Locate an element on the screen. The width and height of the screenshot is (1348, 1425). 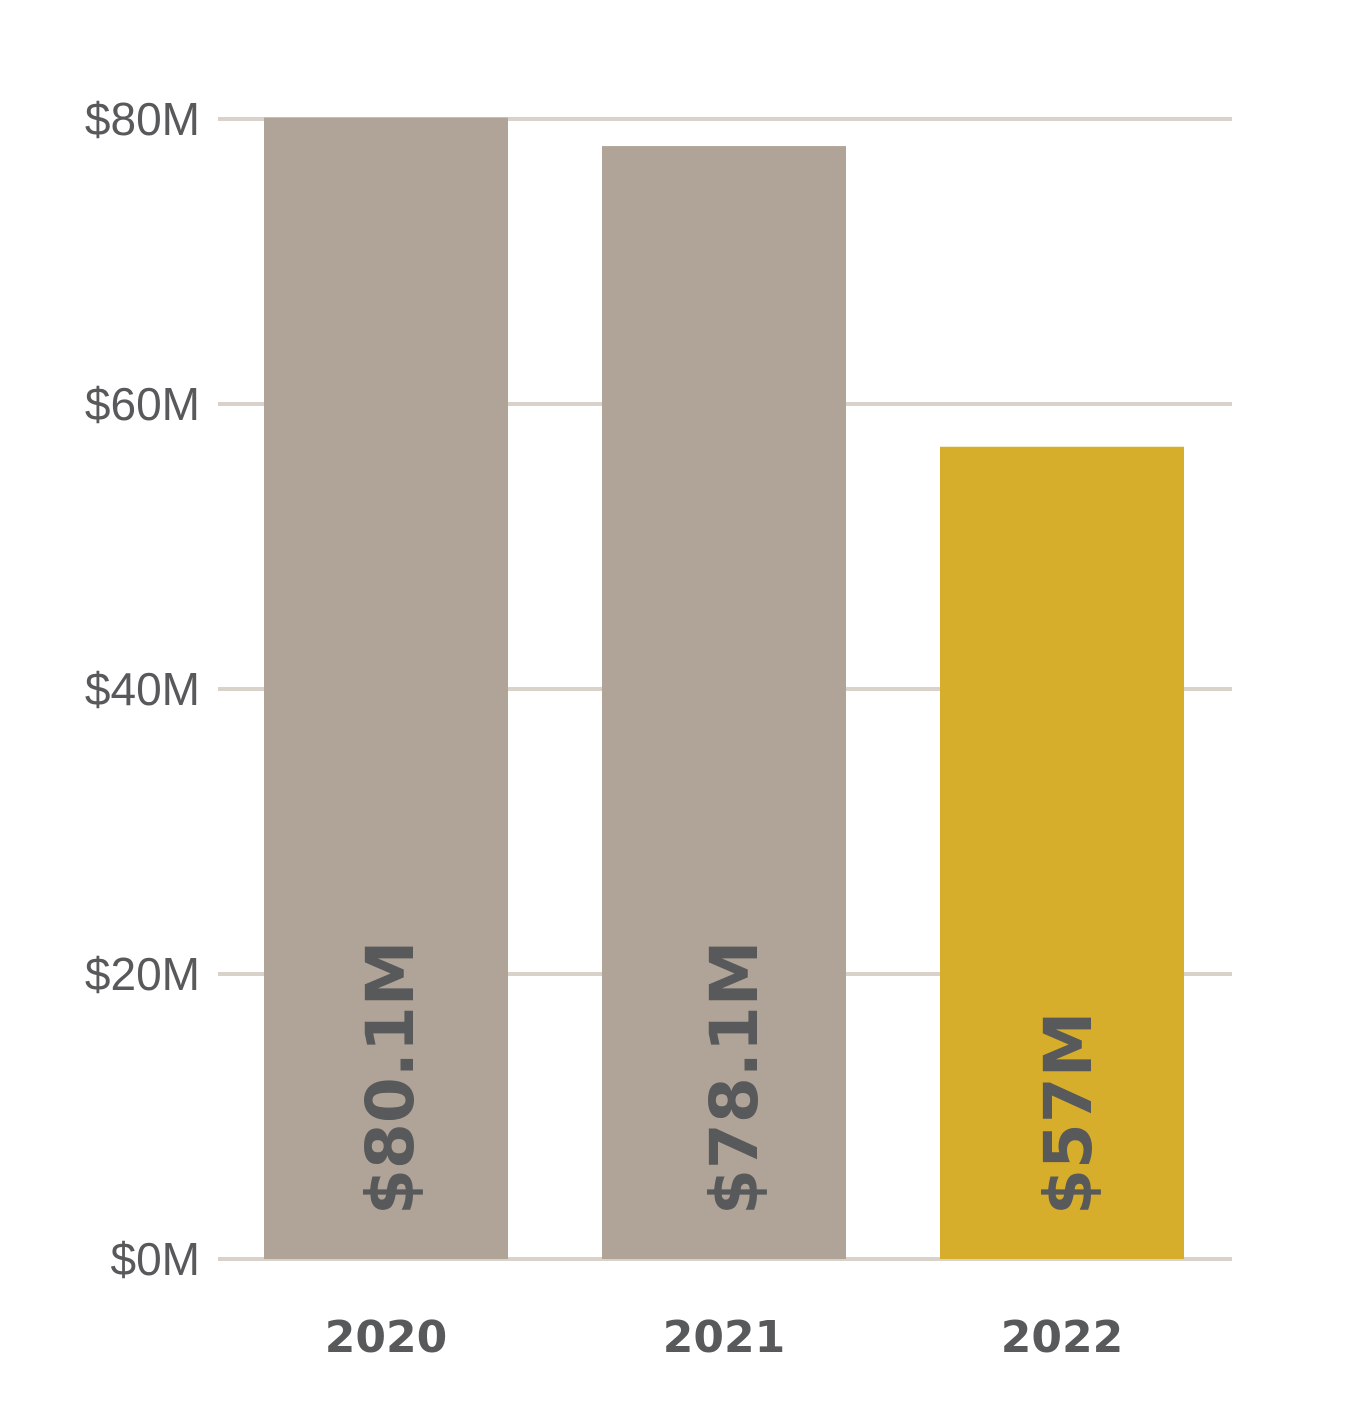
value-labels: $80.1M $78.1M $57M is located at coordinates (729, 1078).